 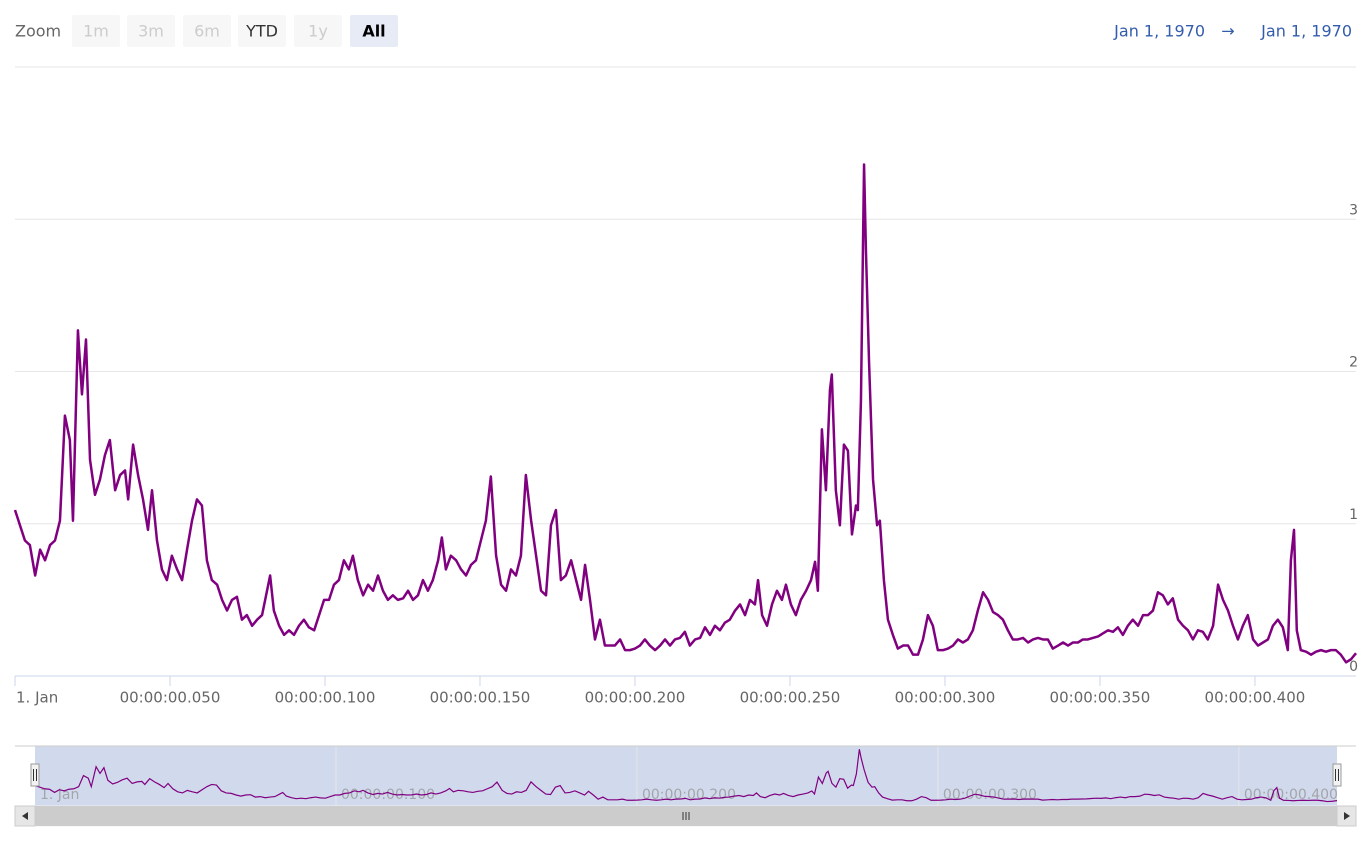 What do you see at coordinates (990, 795) in the screenshot?
I see `navigator-tick-label: 00:00:00.300` at bounding box center [990, 795].